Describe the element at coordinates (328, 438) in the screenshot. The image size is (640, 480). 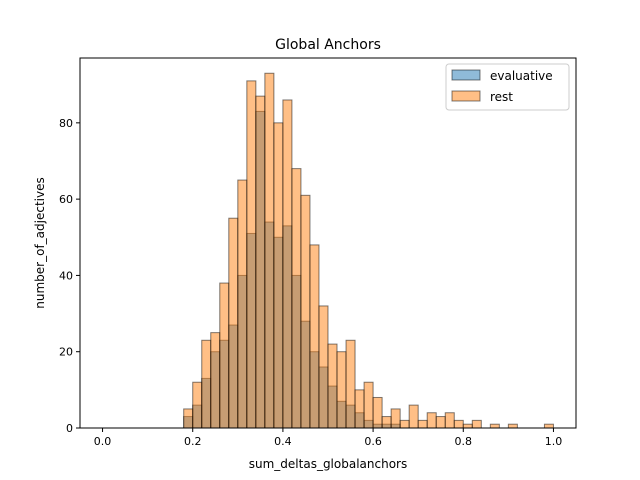
I see `x-axis-ticks: 0.0 0.2 0.4 0.6 0.8 1.0` at that location.